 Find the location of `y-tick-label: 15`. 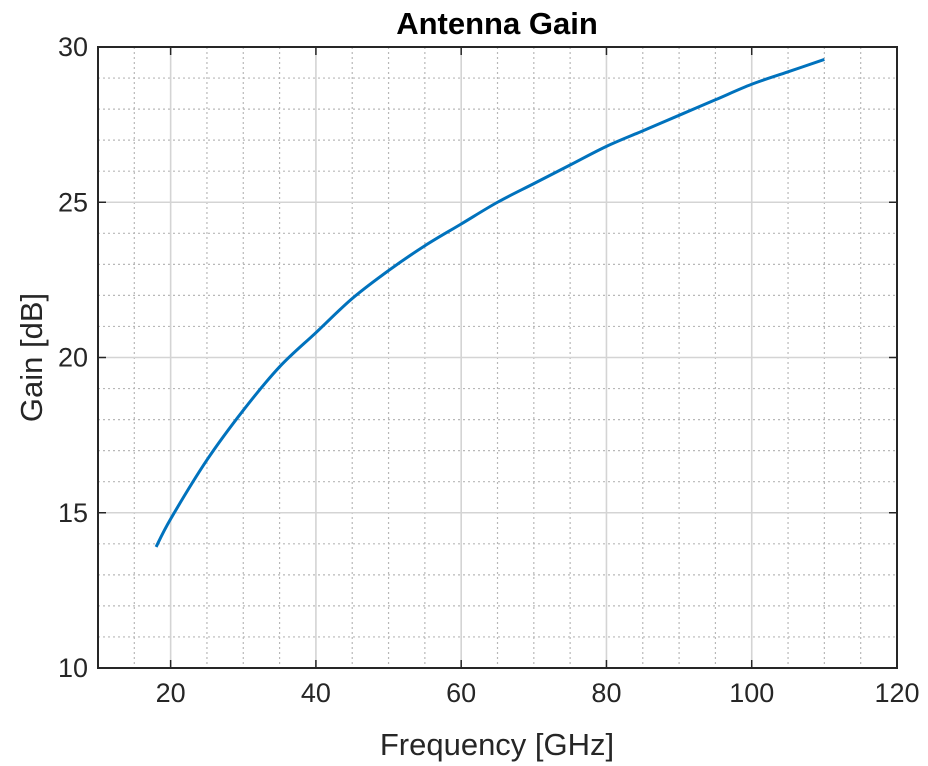

y-tick-label: 15 is located at coordinates (73, 513).